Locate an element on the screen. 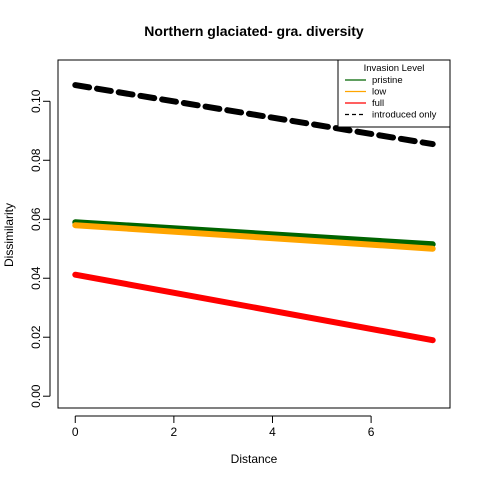  legend-title: Invasion Level is located at coordinates (394, 68).